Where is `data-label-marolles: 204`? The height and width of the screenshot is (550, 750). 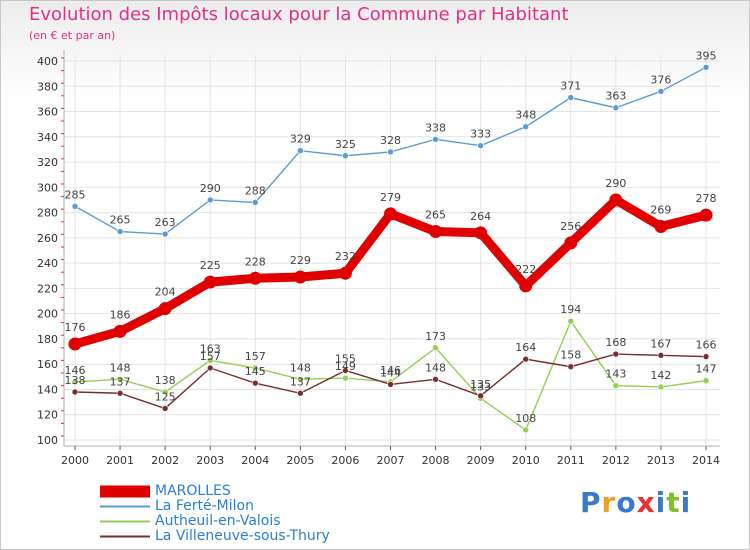 data-label-marolles: 204 is located at coordinates (165, 292).